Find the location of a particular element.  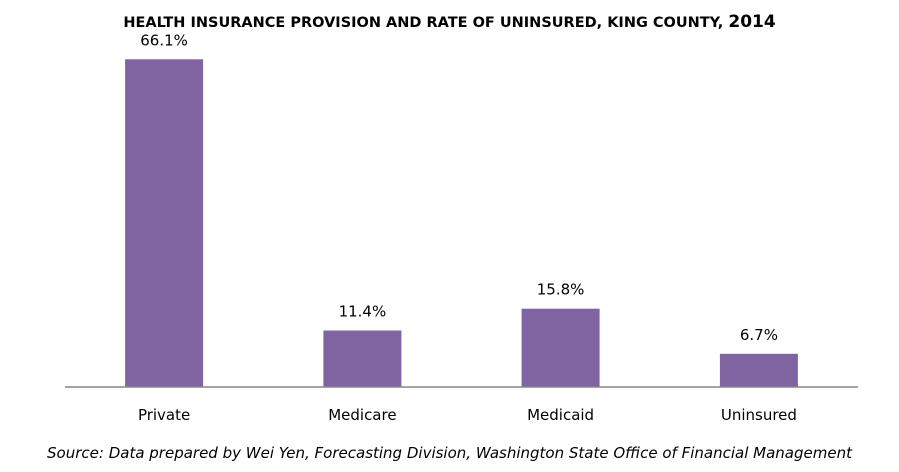

bar-medicare is located at coordinates (362, 358).